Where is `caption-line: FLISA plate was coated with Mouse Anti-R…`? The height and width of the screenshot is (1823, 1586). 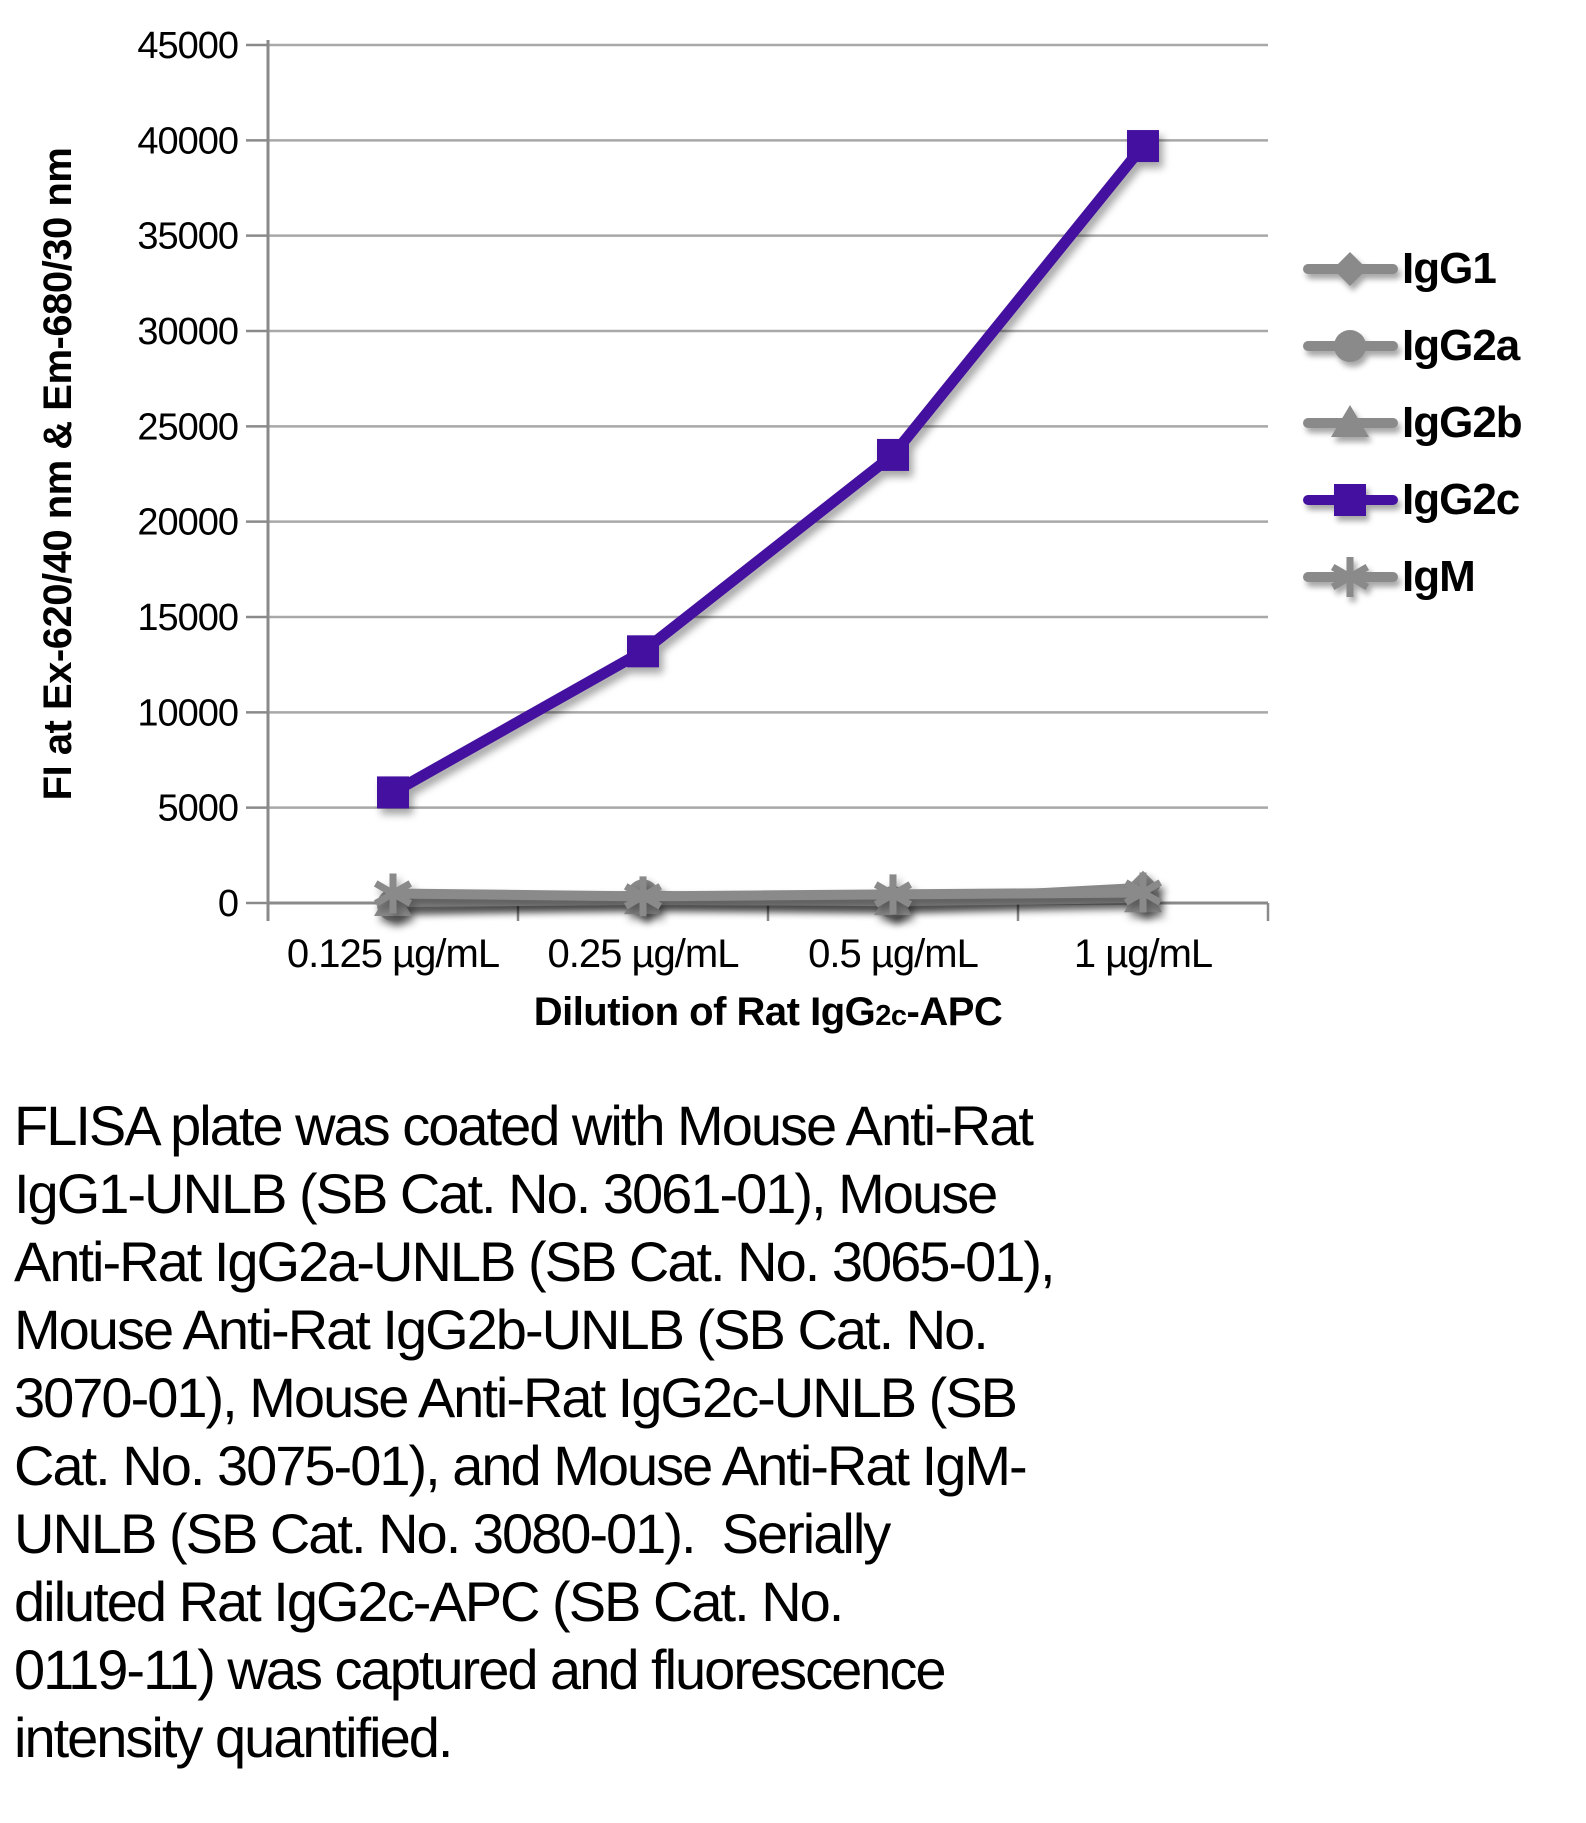 caption-line: FLISA plate was coated with Mouse Anti-R… is located at coordinates (524, 1125).